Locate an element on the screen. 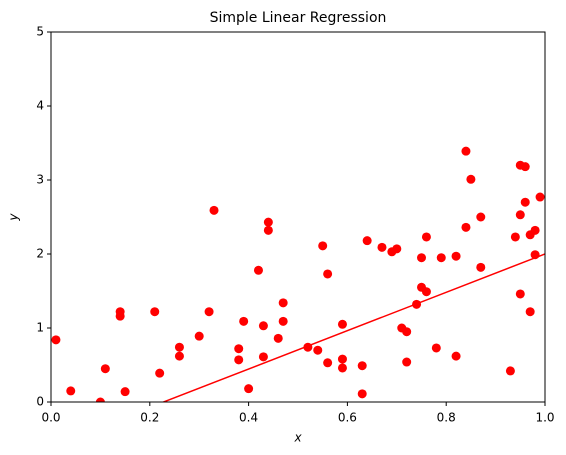 This screenshot has width=566, height=455. chart-title: Simple Linear Regression is located at coordinates (298, 18).